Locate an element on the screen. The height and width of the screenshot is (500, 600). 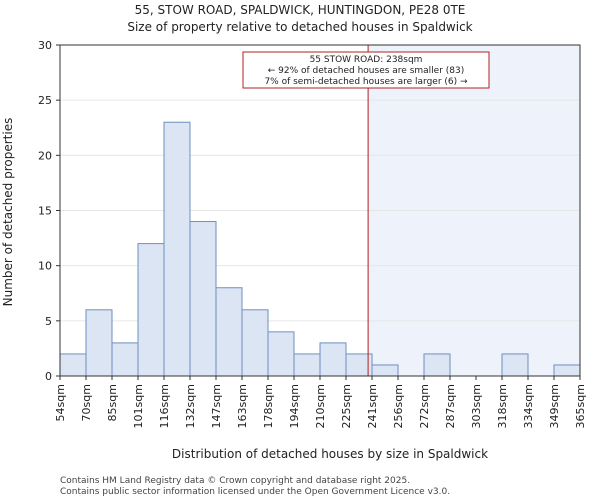
y-tick-label: 15 is located at coordinates (45, 211).